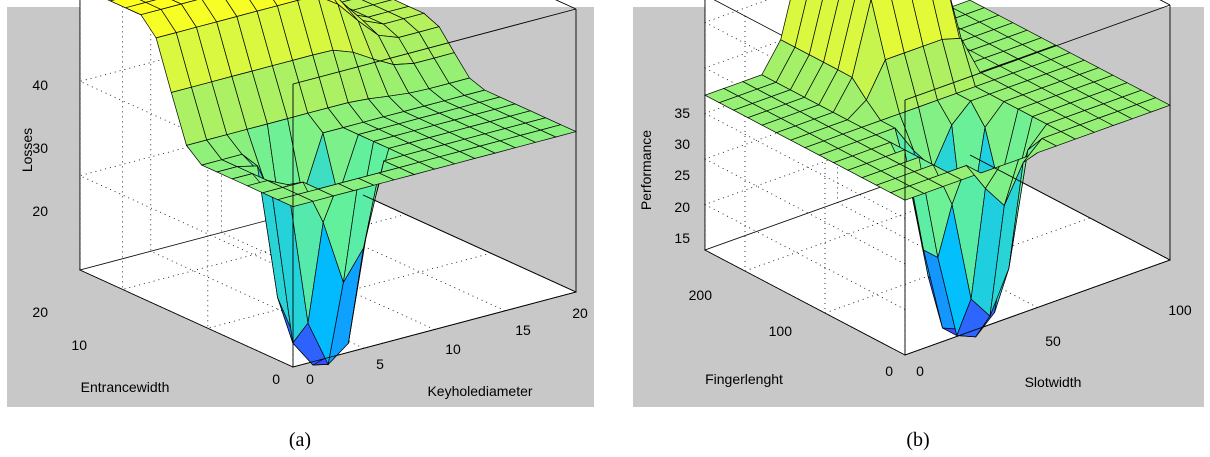 This screenshot has height=457, width=1210. What do you see at coordinates (1180, 310) in the screenshot?
I see `b-x-tick-100: 100` at bounding box center [1180, 310].